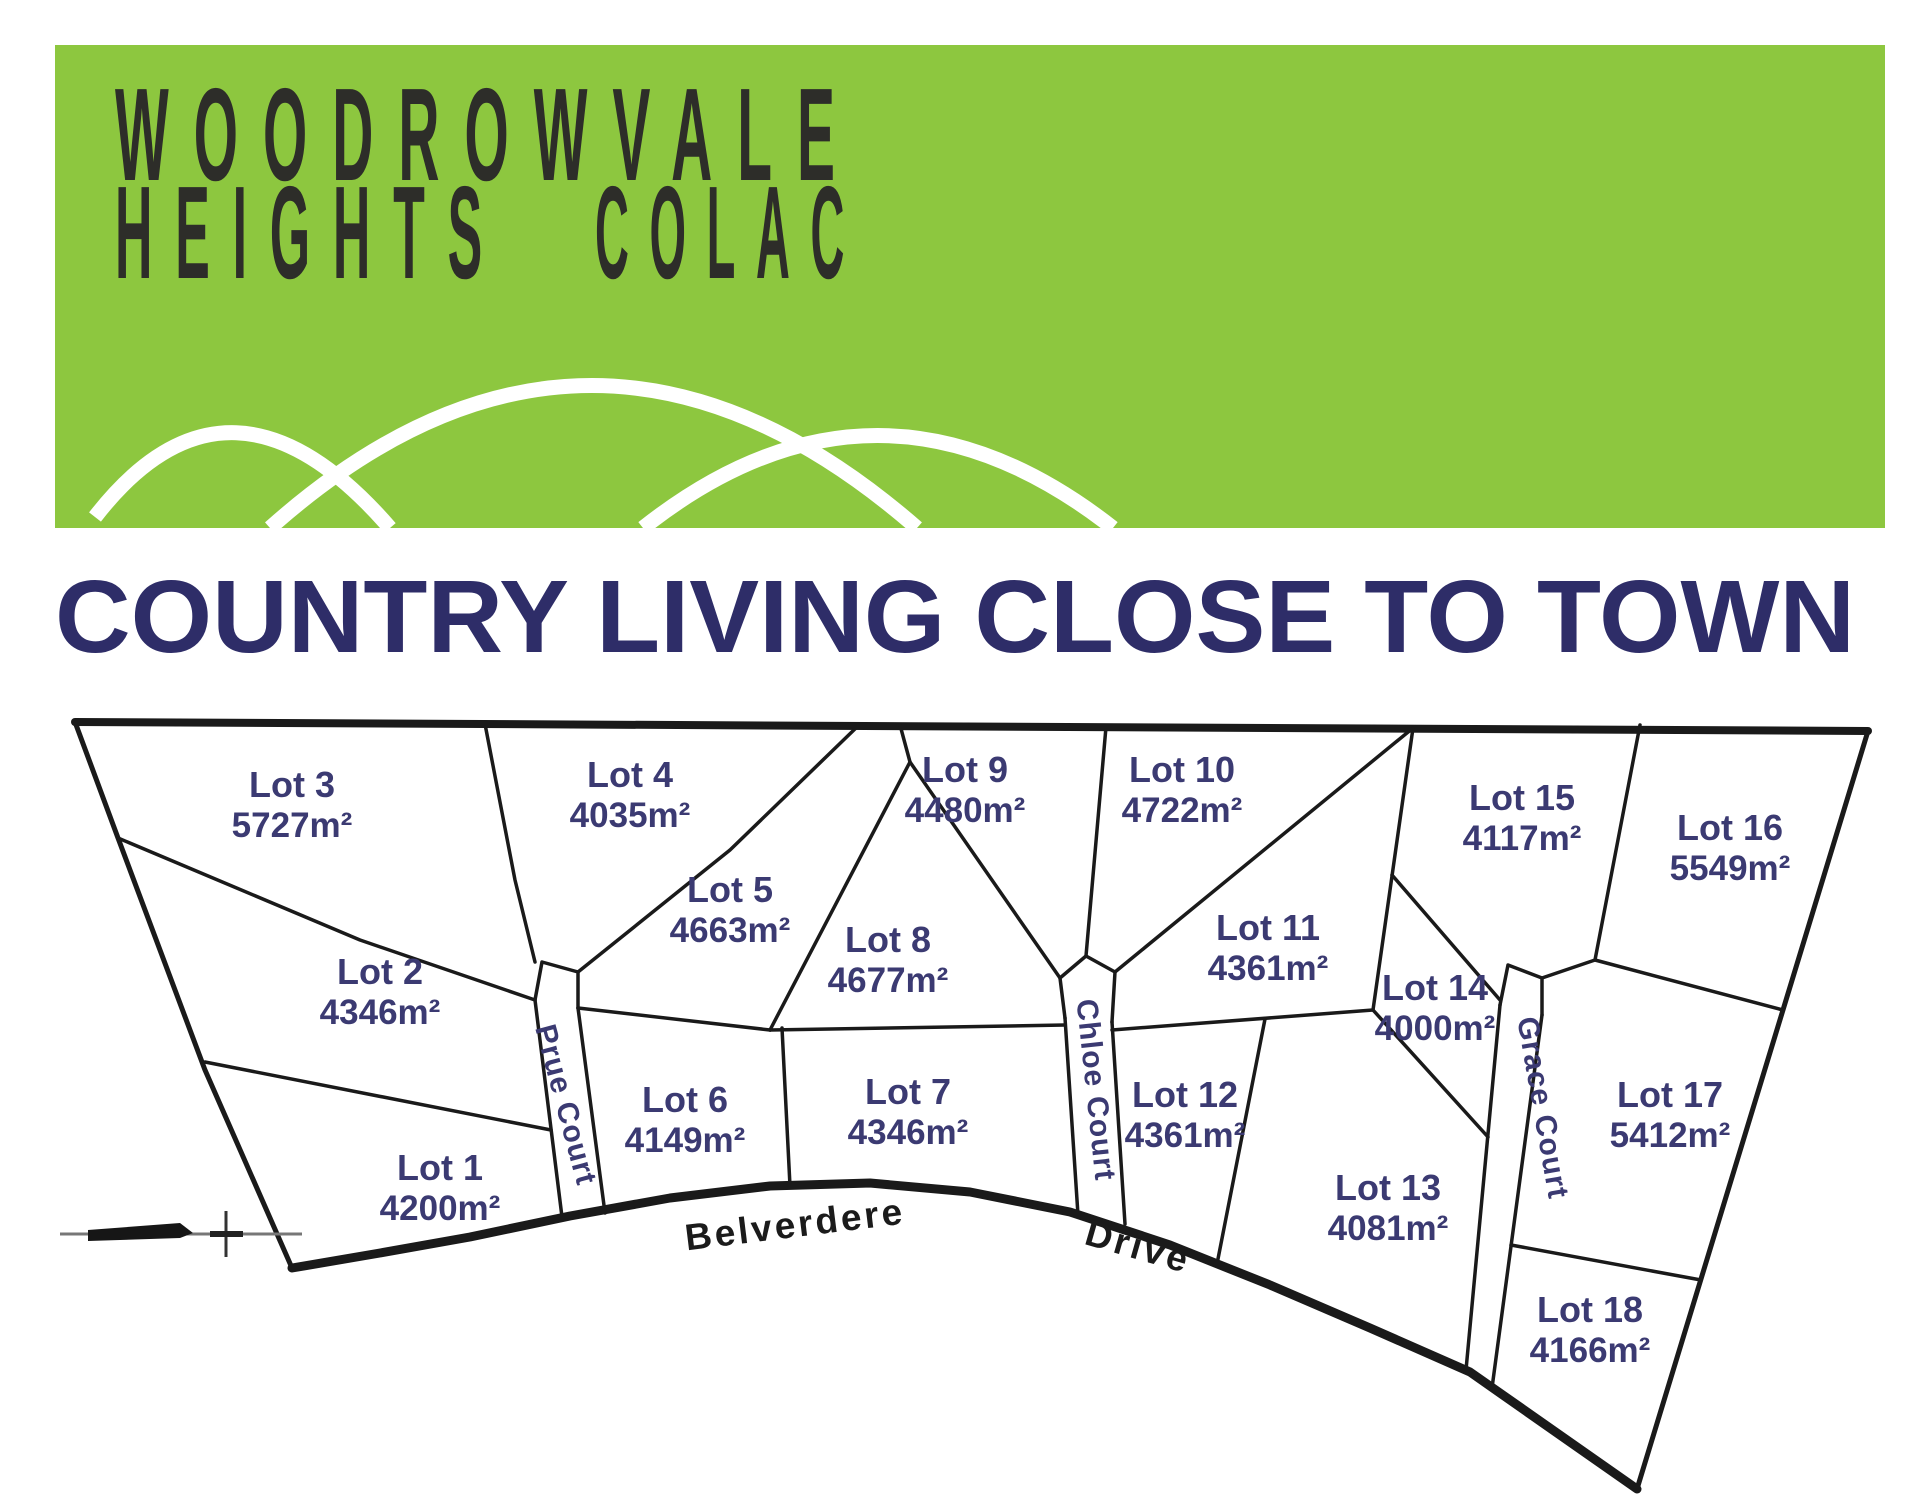  I want to click on lot-label: Lot 1 4200m², so click(440, 1188).